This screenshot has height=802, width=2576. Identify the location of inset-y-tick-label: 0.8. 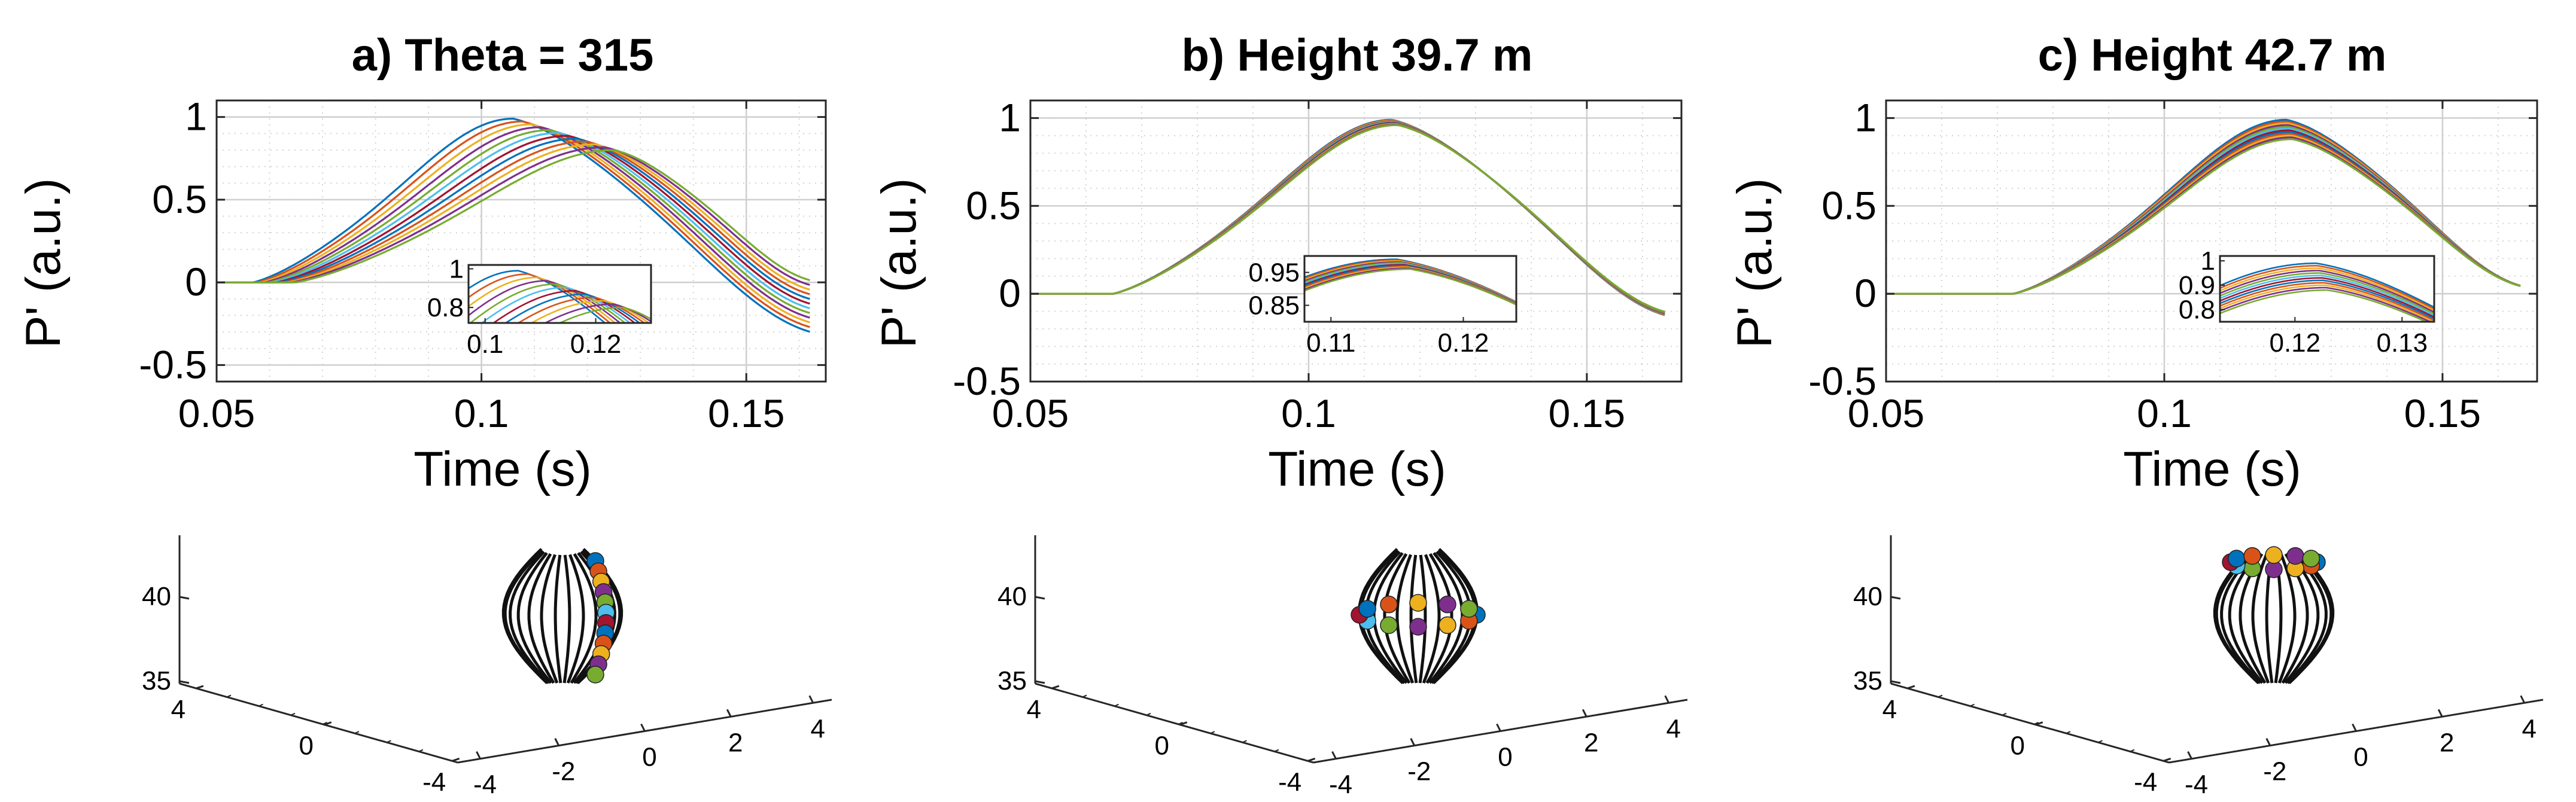
(2197, 310).